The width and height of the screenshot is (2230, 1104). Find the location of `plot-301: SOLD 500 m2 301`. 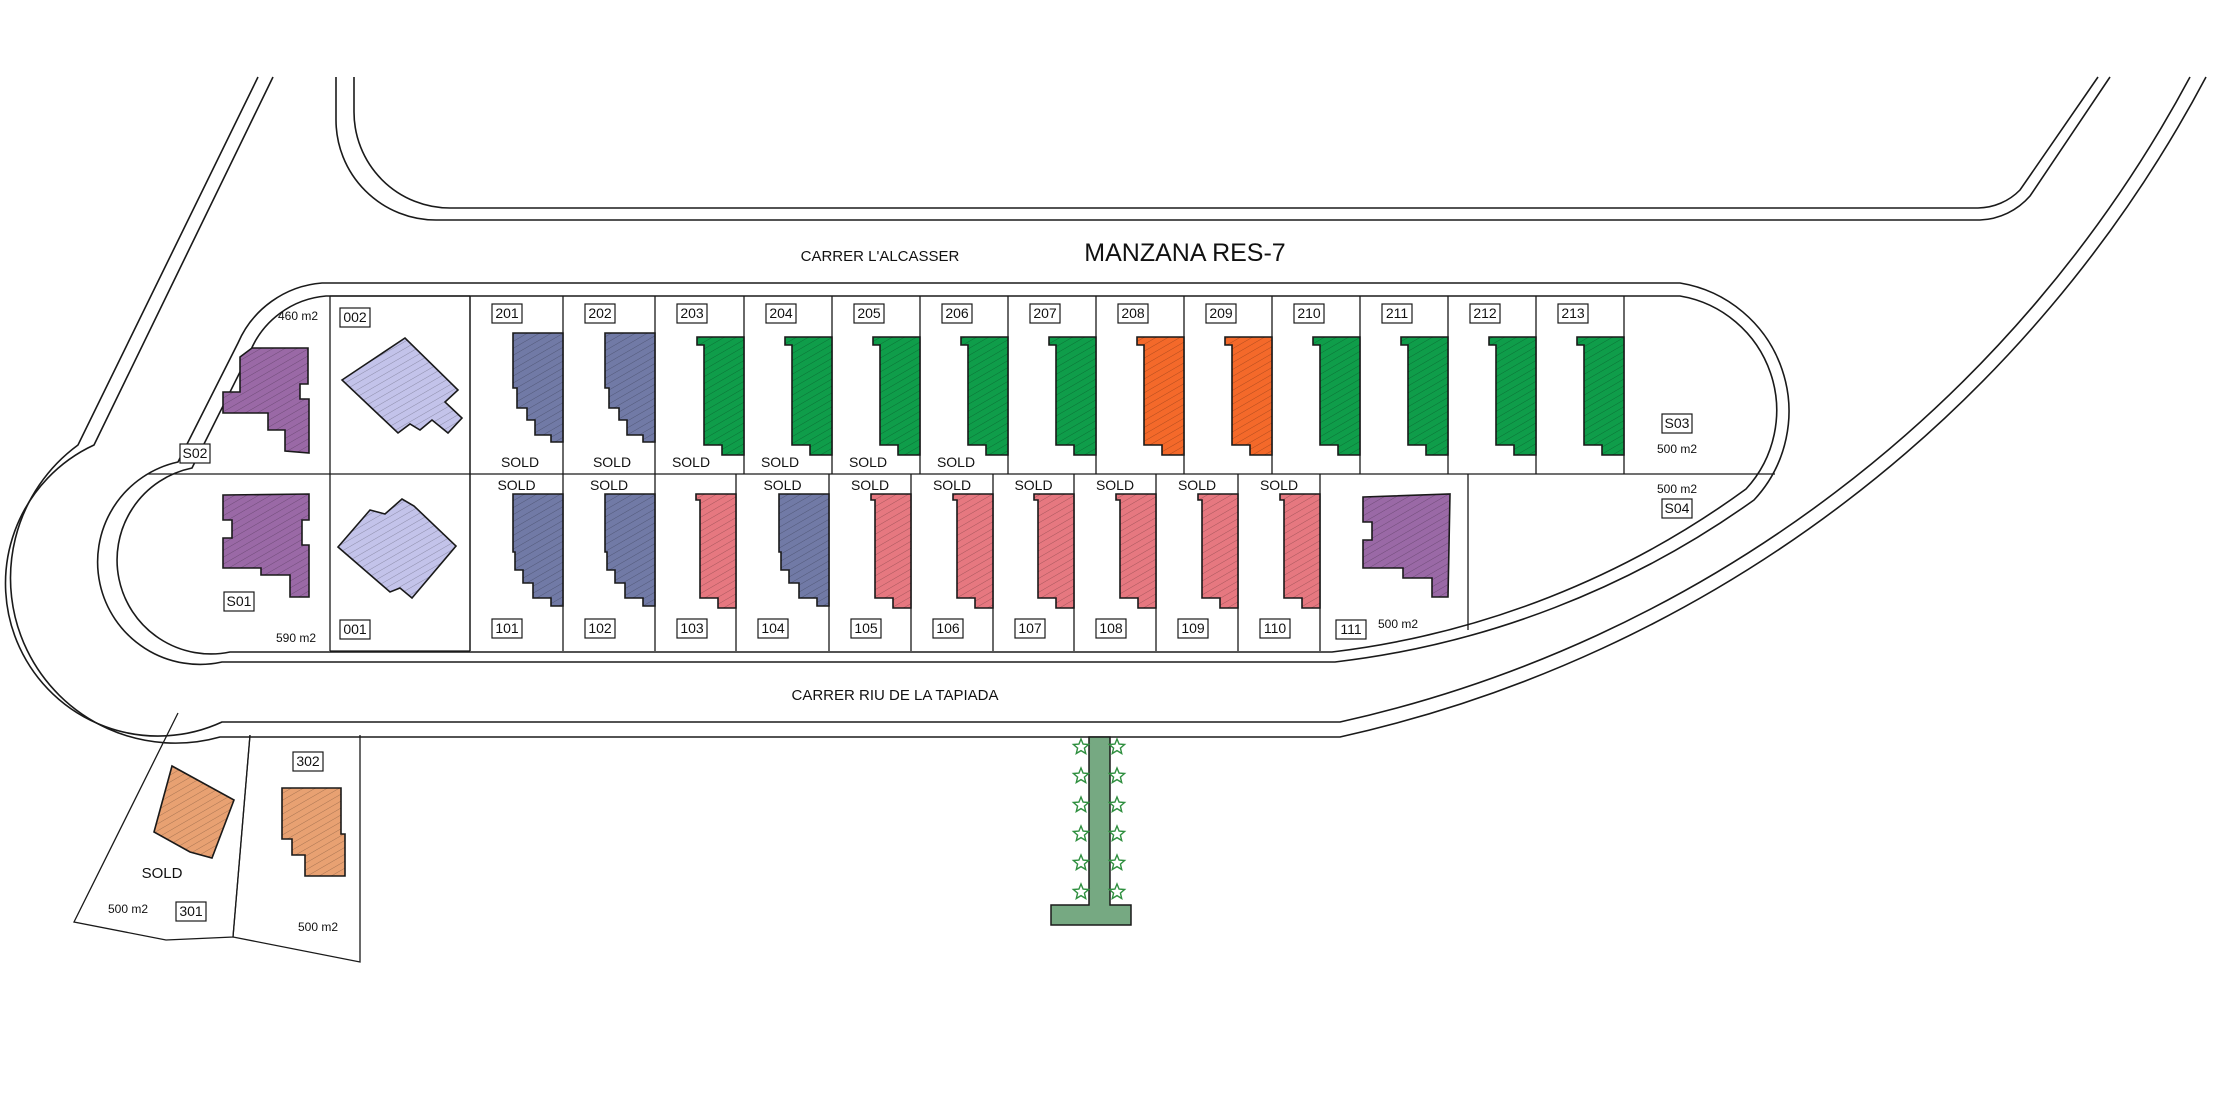

plot-301: SOLD 500 m2 301 is located at coordinates (162, 826).